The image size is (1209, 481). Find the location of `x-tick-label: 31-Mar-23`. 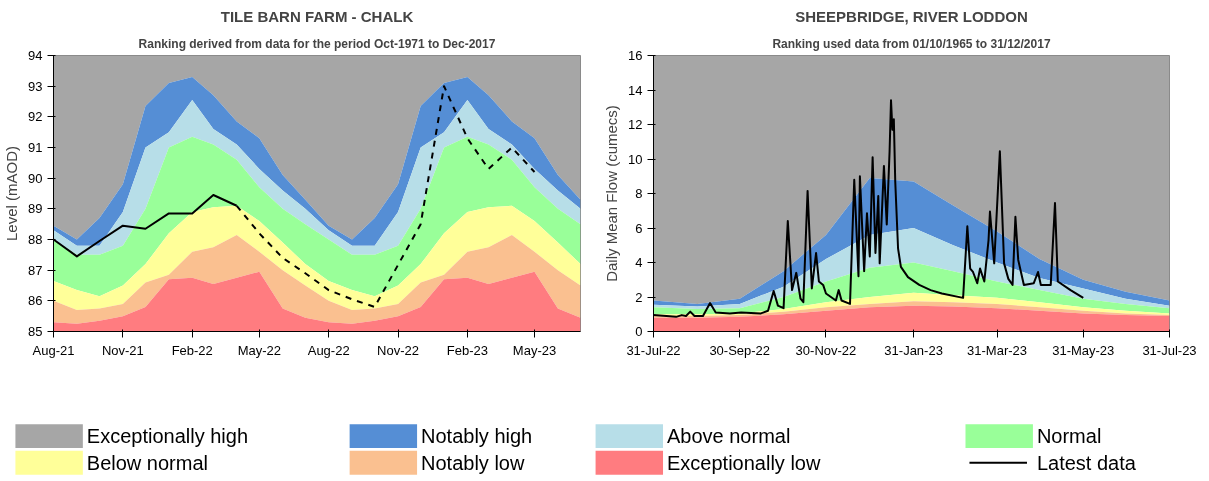

x-tick-label: 31-Mar-23 is located at coordinates (997, 350).